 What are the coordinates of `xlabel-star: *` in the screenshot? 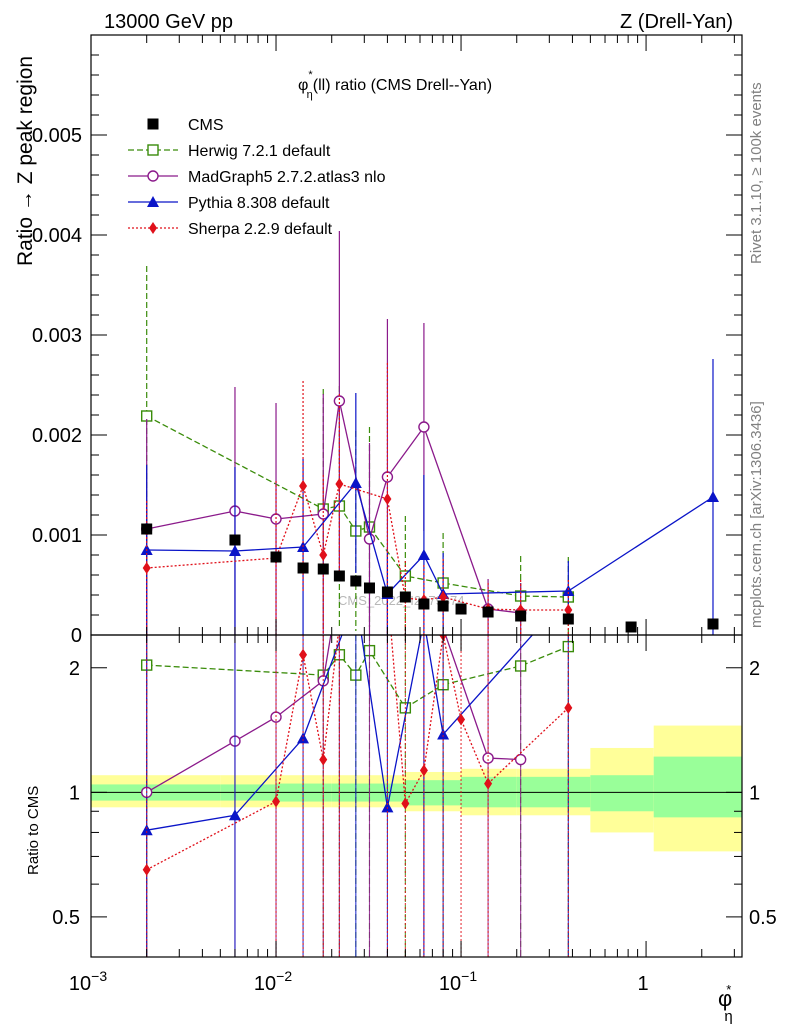 It's located at (728, 989).